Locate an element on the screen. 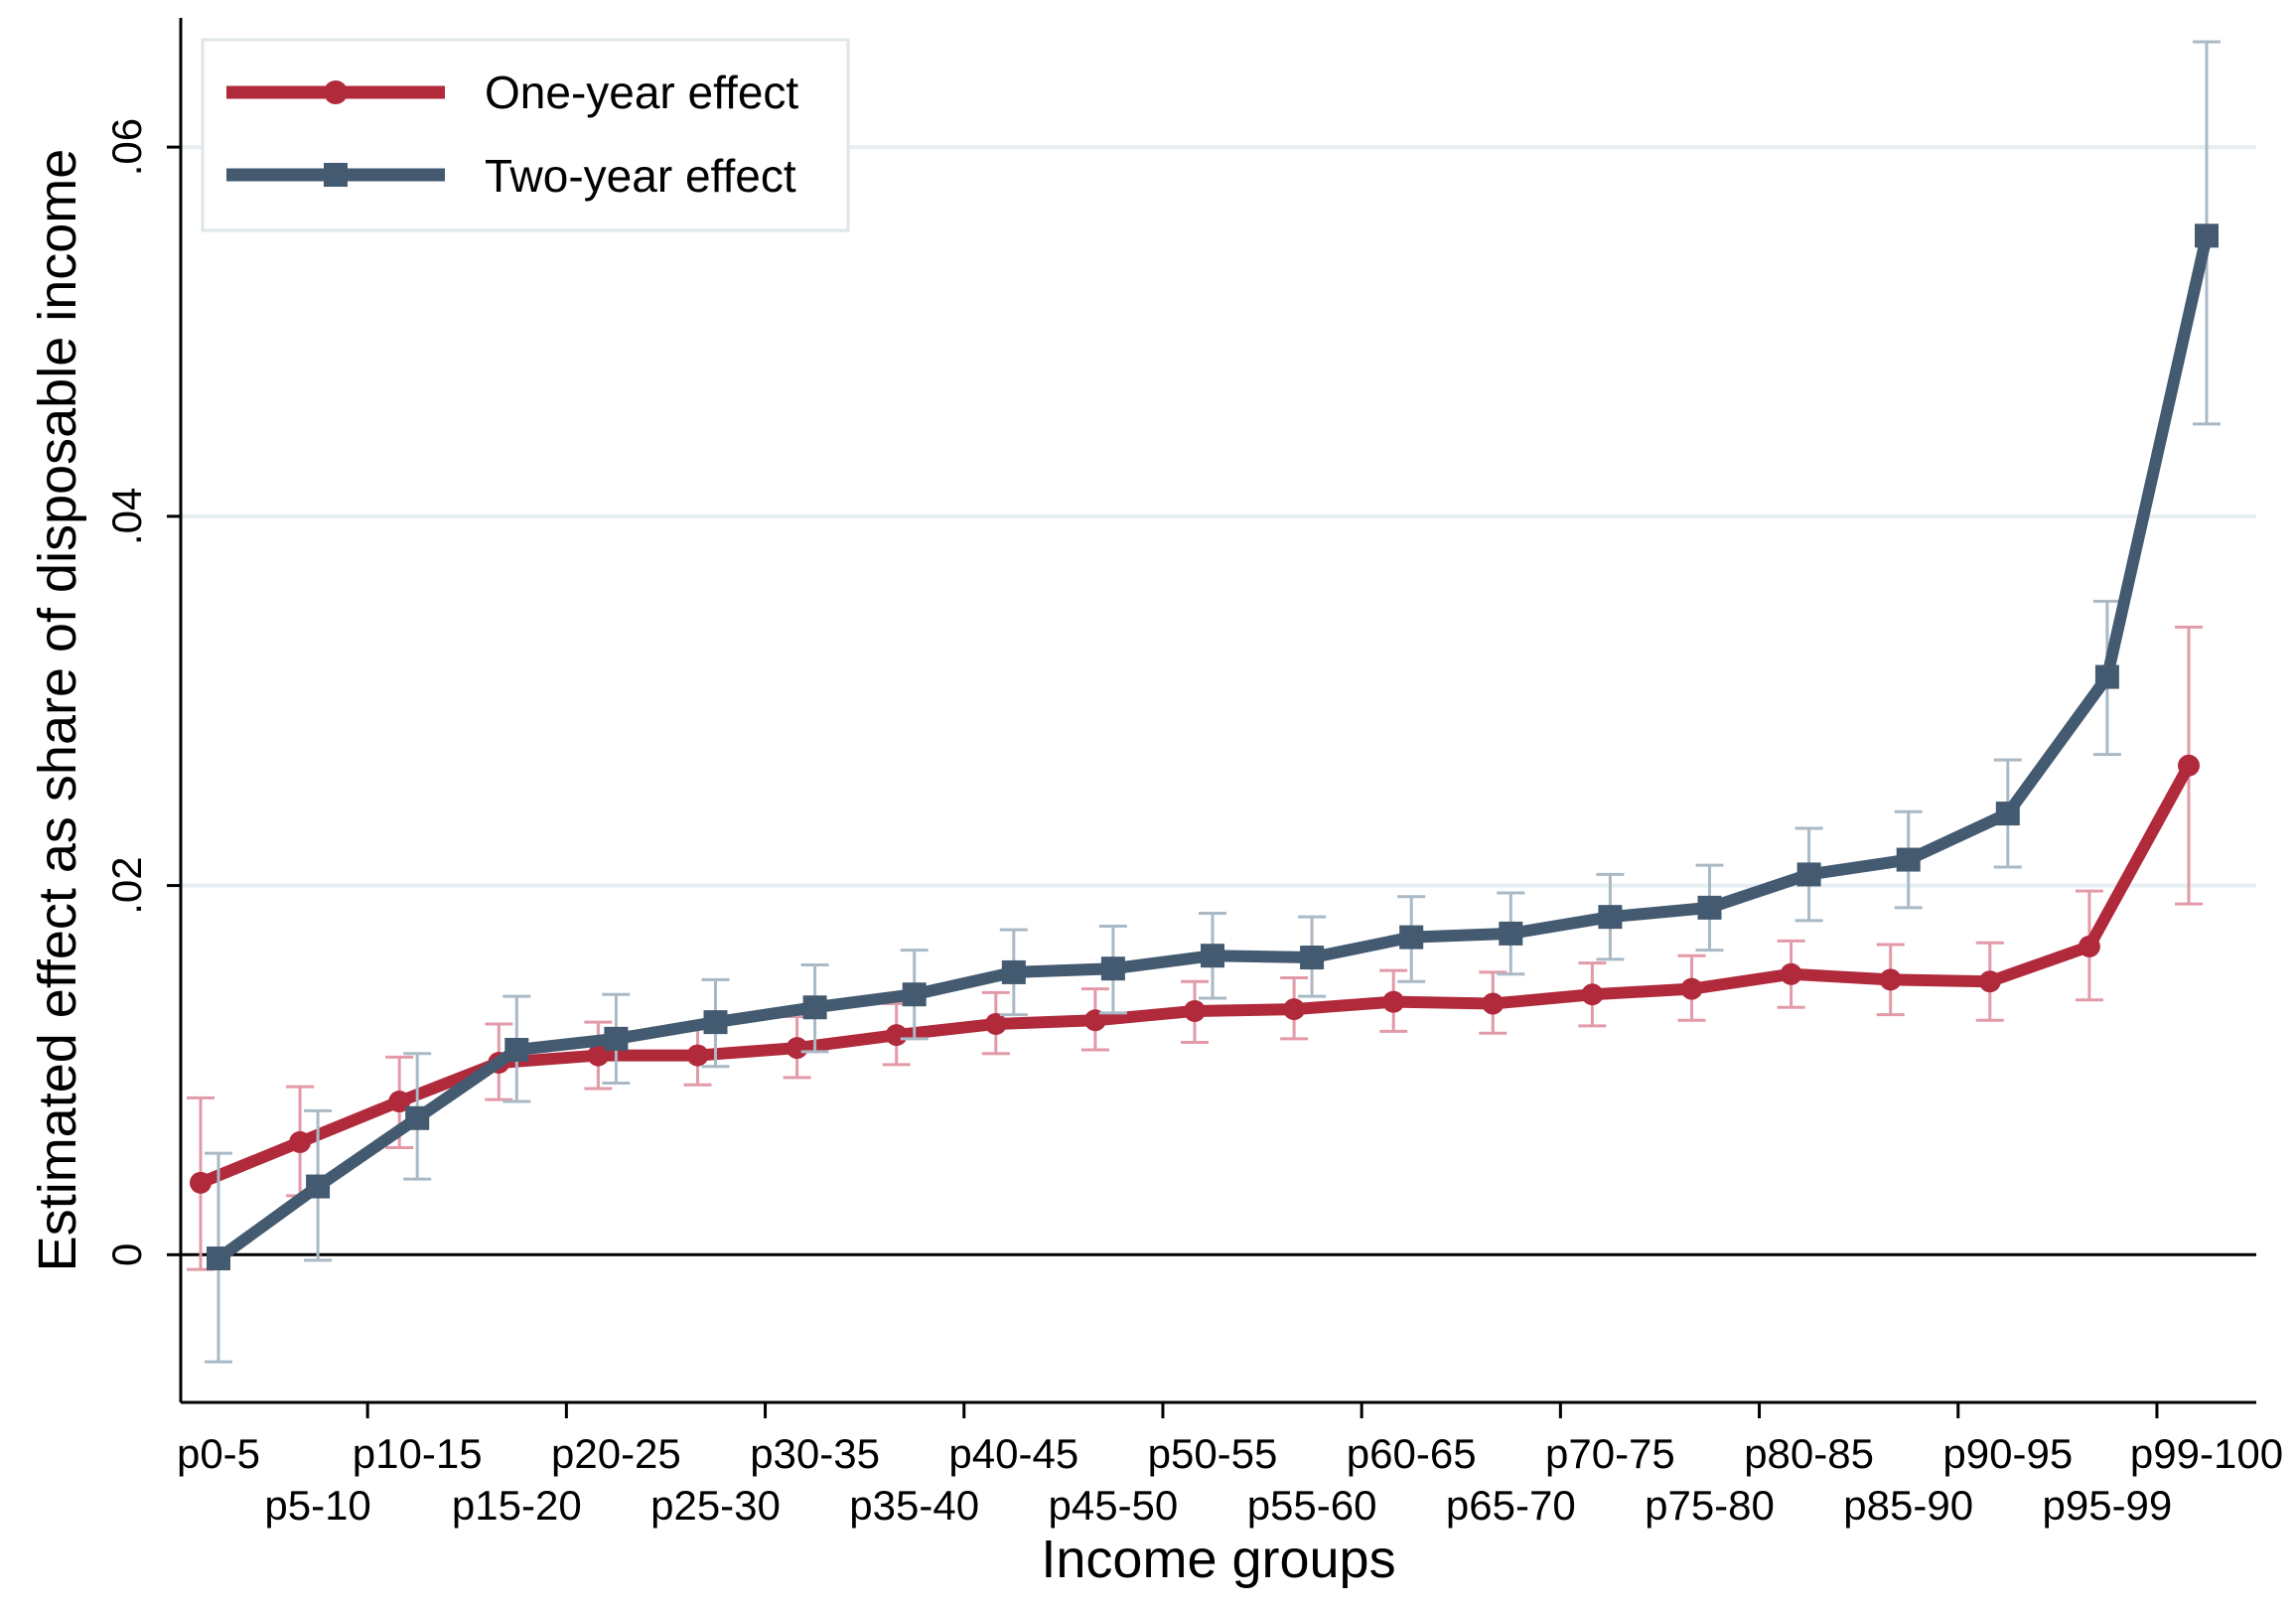 This screenshot has height=1610, width=2296. x-tick-label: p50-55 is located at coordinates (1213, 1453).